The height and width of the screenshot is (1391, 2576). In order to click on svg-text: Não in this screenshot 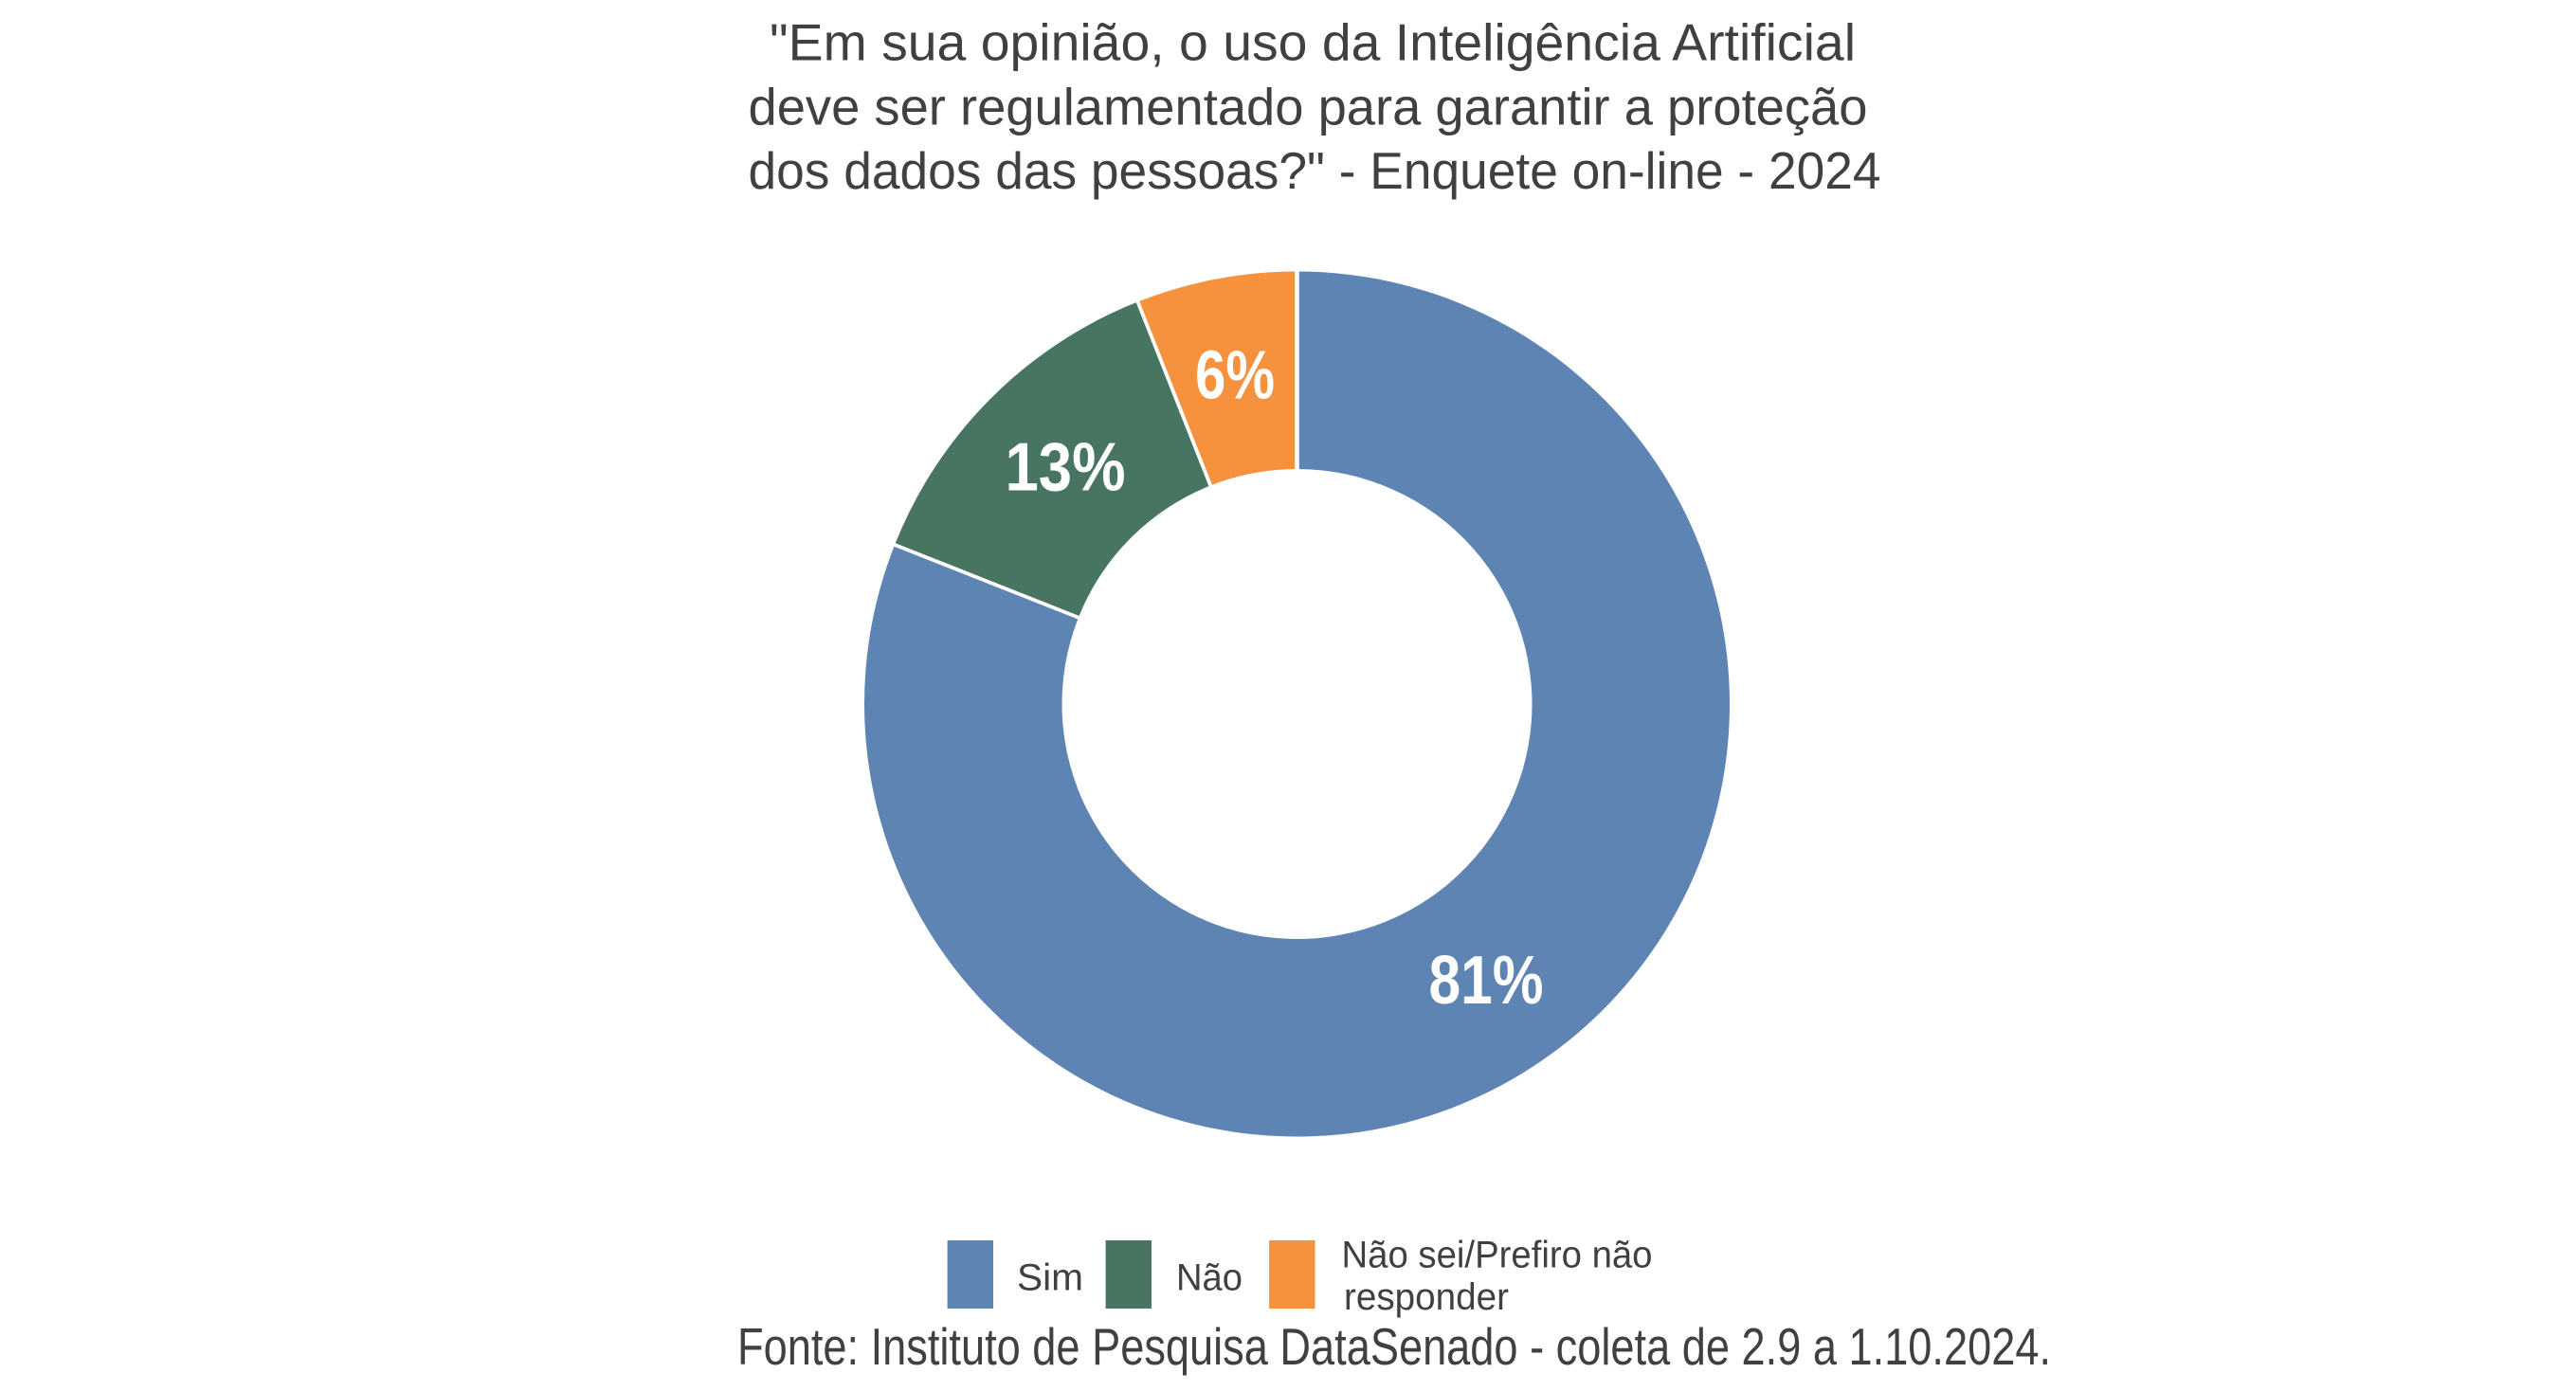, I will do `click(1209, 1277)`.